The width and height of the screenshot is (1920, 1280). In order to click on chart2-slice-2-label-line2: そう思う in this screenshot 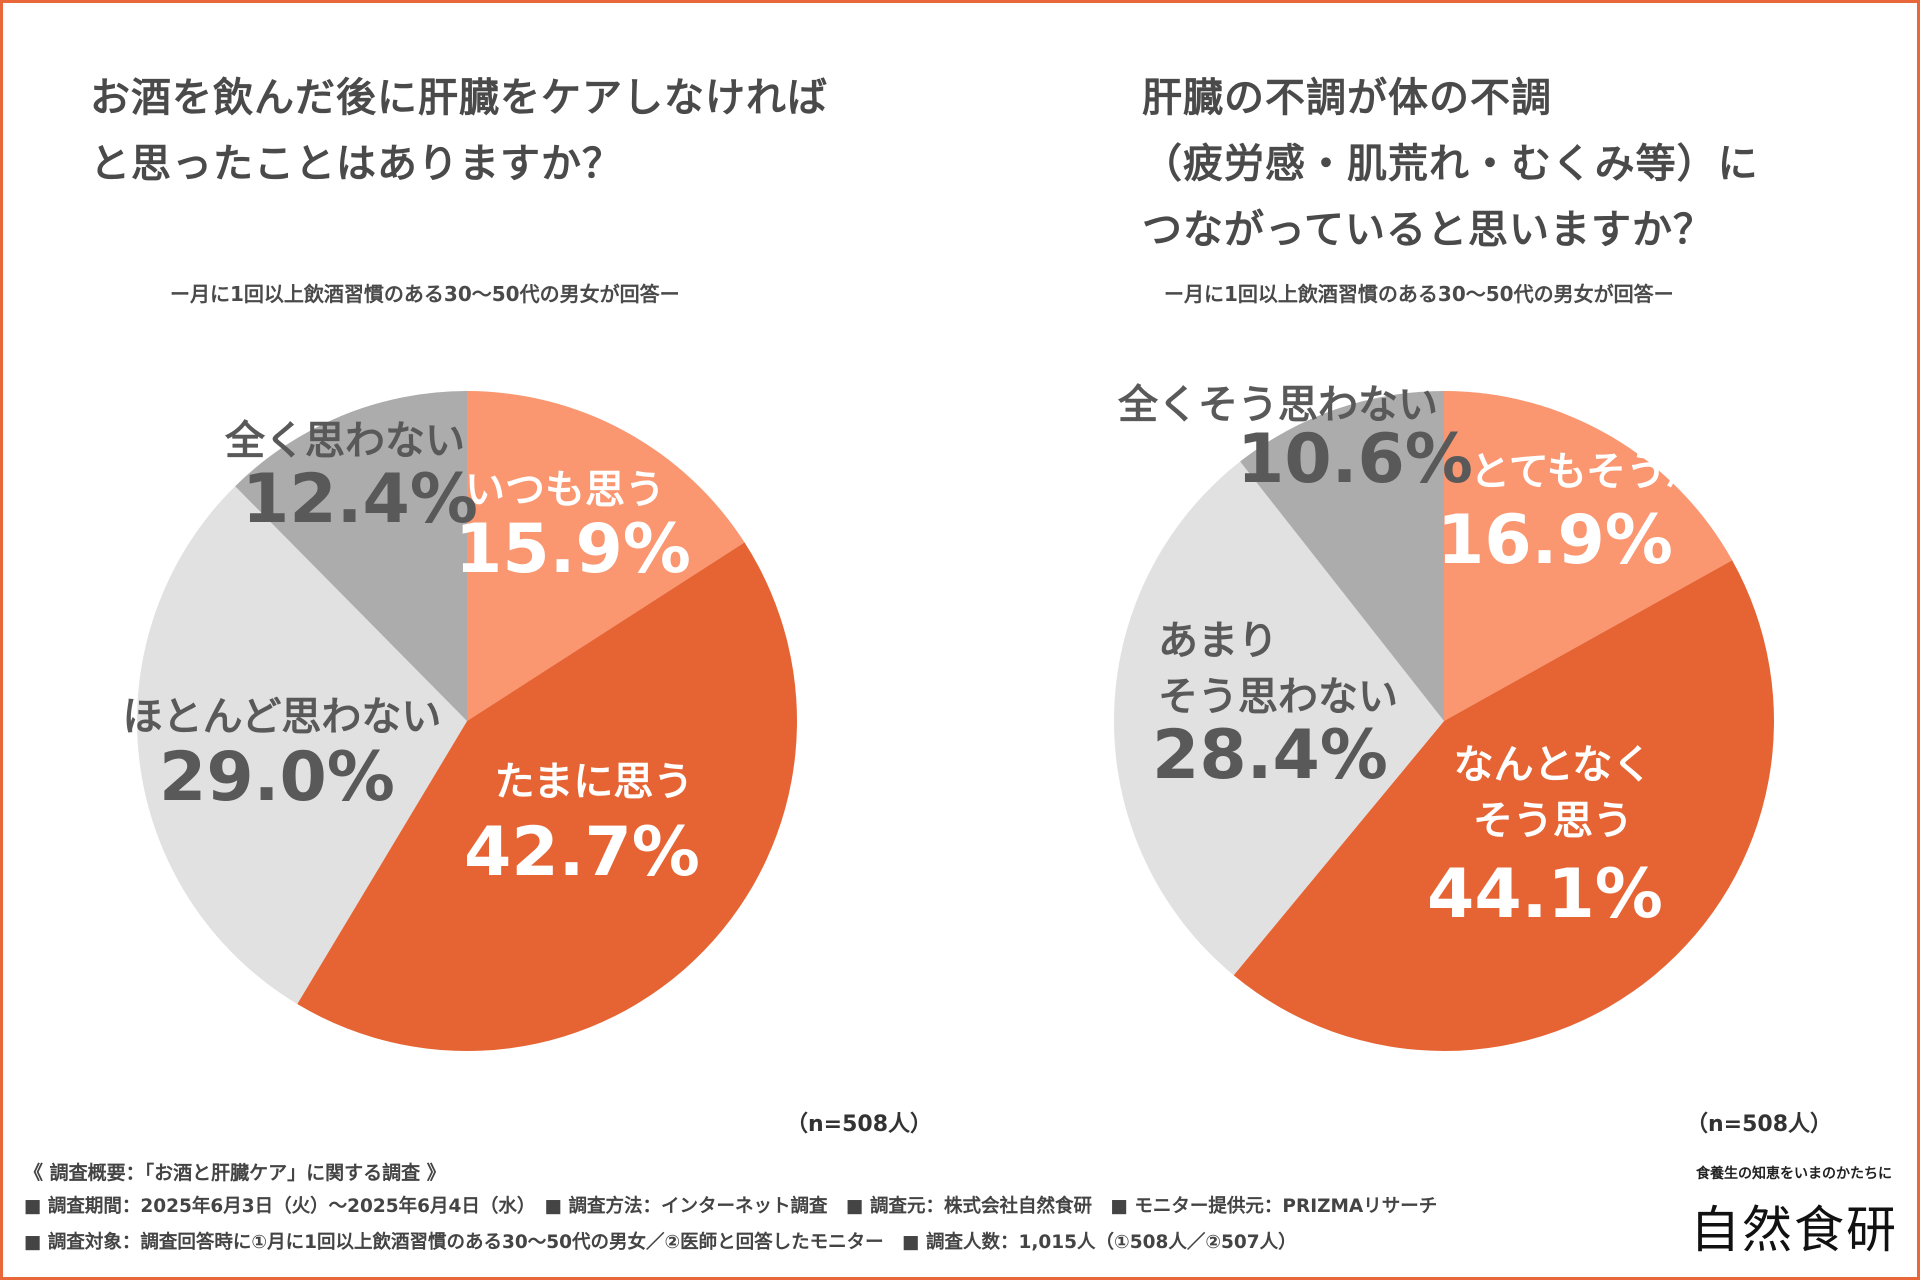, I will do `click(1553, 821)`.